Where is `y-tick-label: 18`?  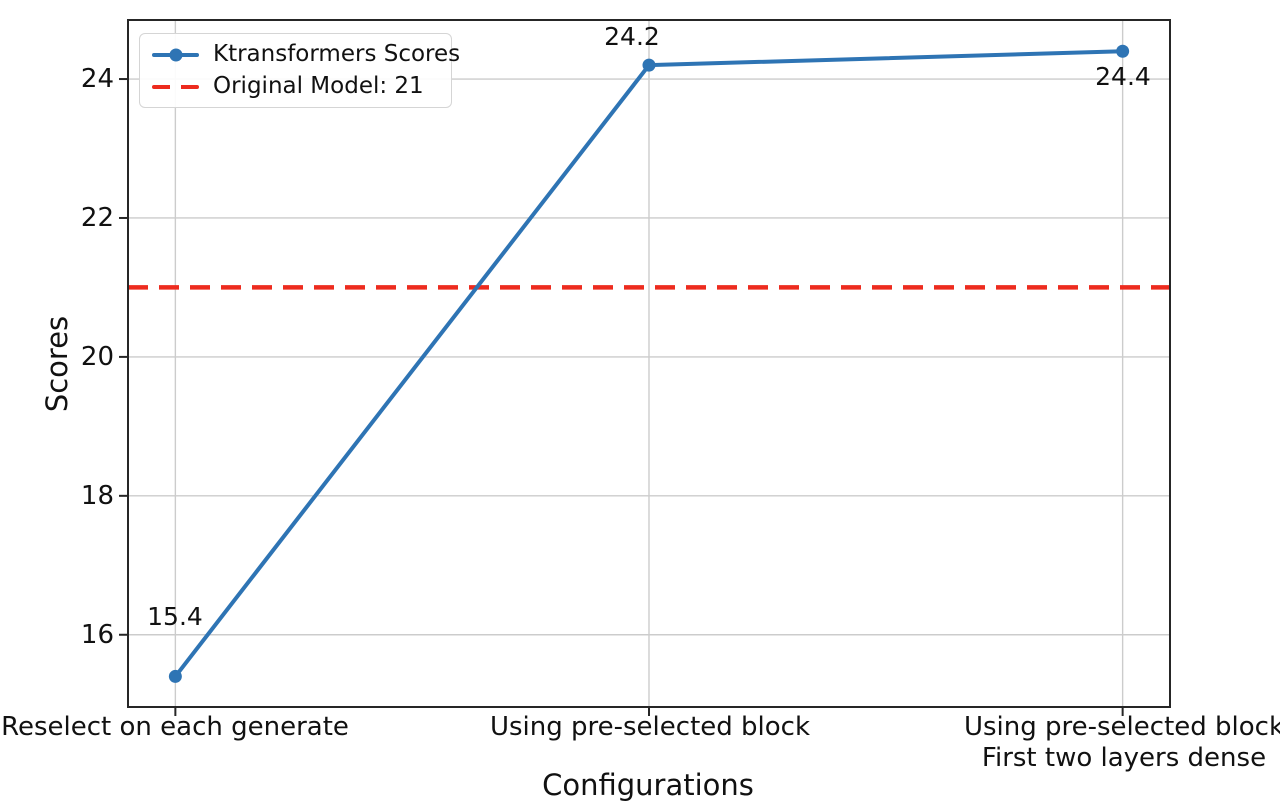
y-tick-label: 18 is located at coordinates (97, 496).